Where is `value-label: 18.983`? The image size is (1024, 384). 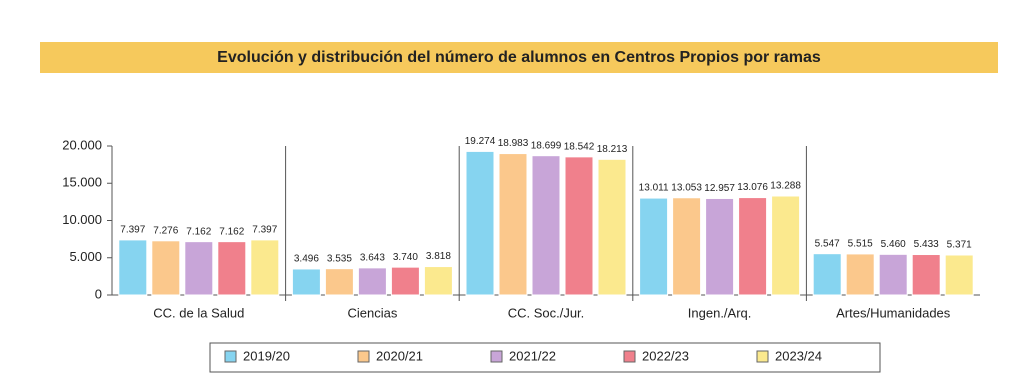 value-label: 18.983 is located at coordinates (513, 143).